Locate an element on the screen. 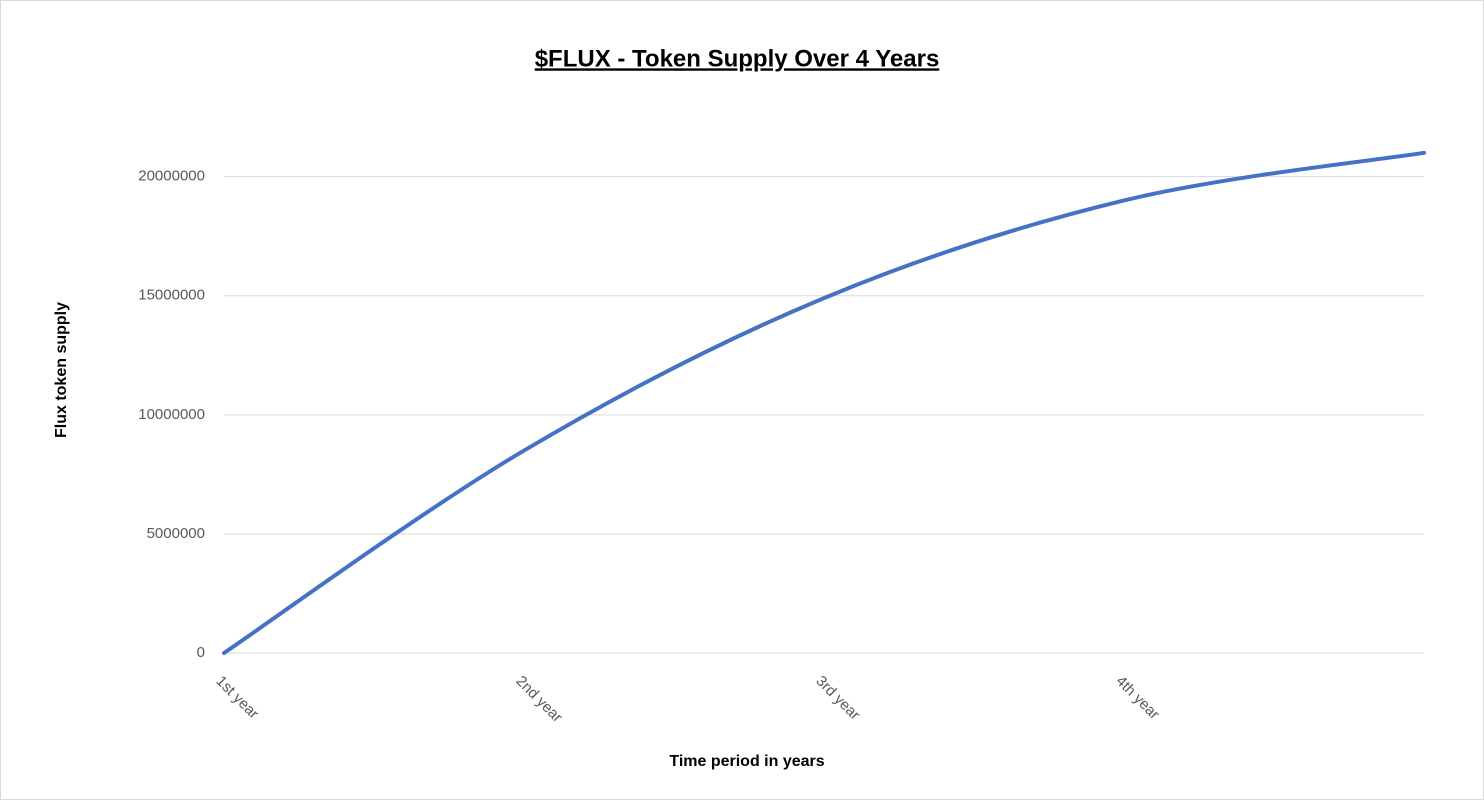  chart-title: $FLUX - Token Supply Over 4 Years is located at coordinates (737, 58).